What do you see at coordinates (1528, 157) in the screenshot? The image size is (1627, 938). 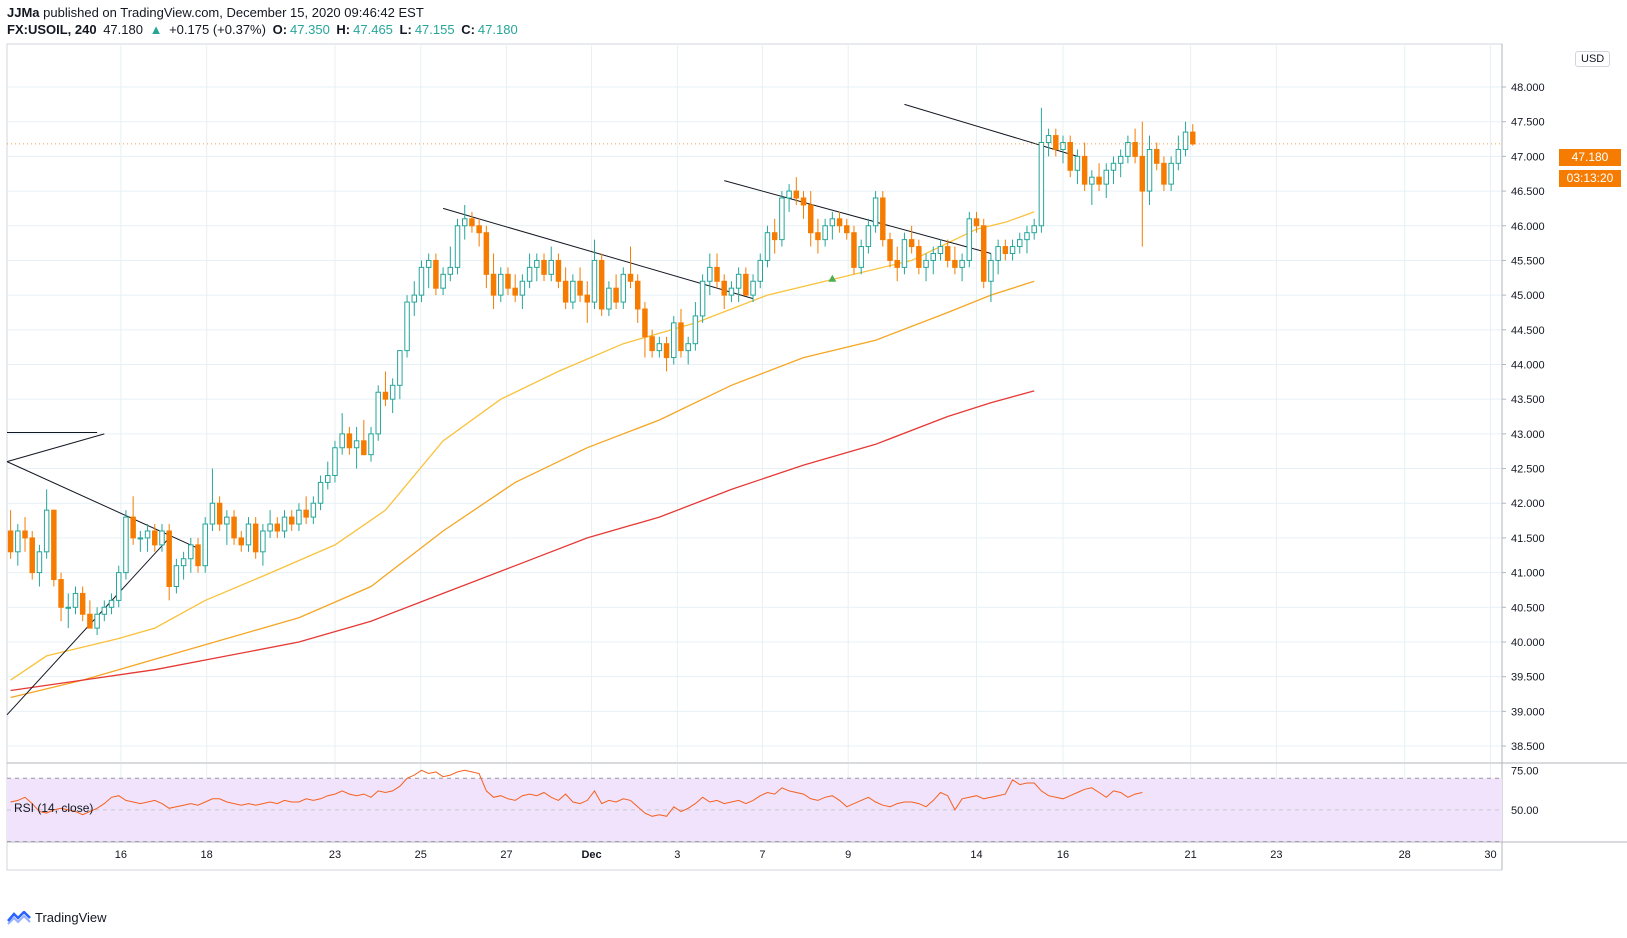 I see `price-tick-label: 47.000` at bounding box center [1528, 157].